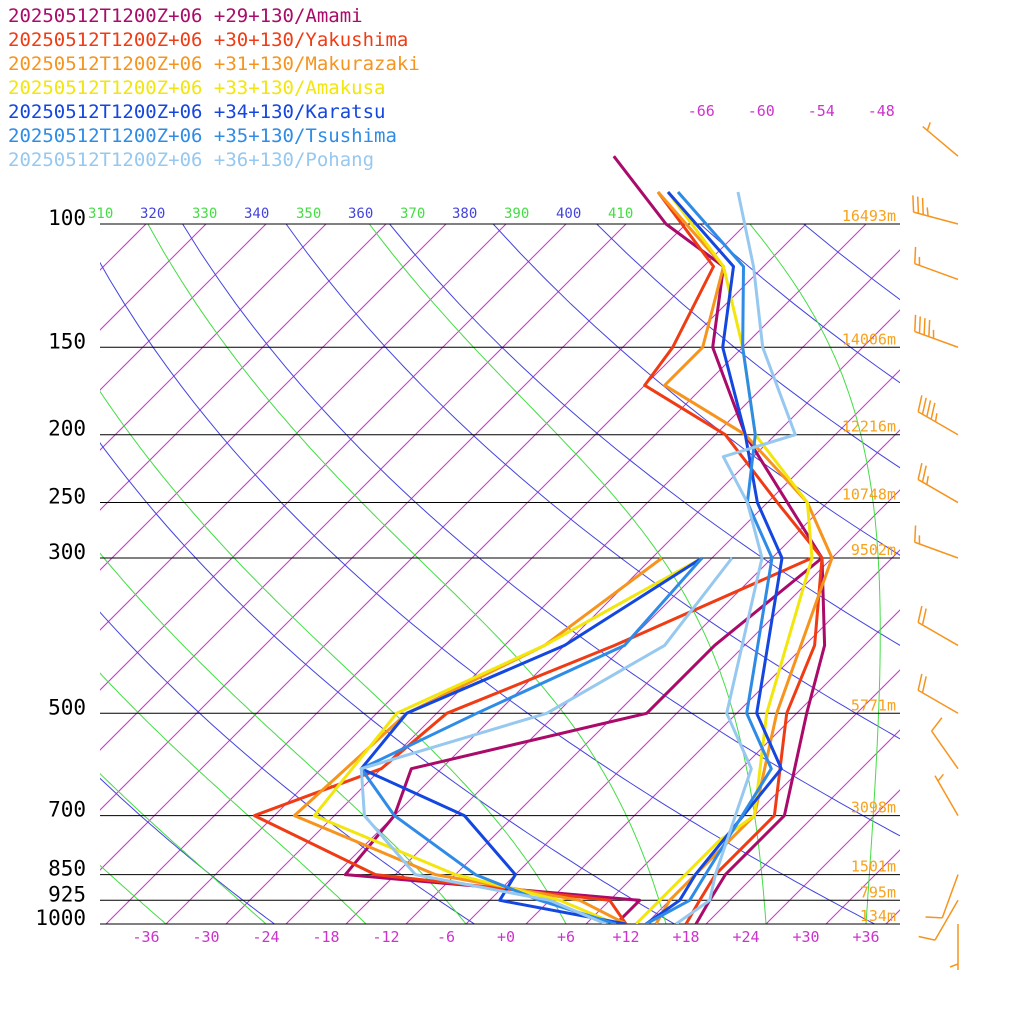 This screenshot has width=1024, height=1024. What do you see at coordinates (67, 552) in the screenshot?
I see `pressure-label: 300` at bounding box center [67, 552].